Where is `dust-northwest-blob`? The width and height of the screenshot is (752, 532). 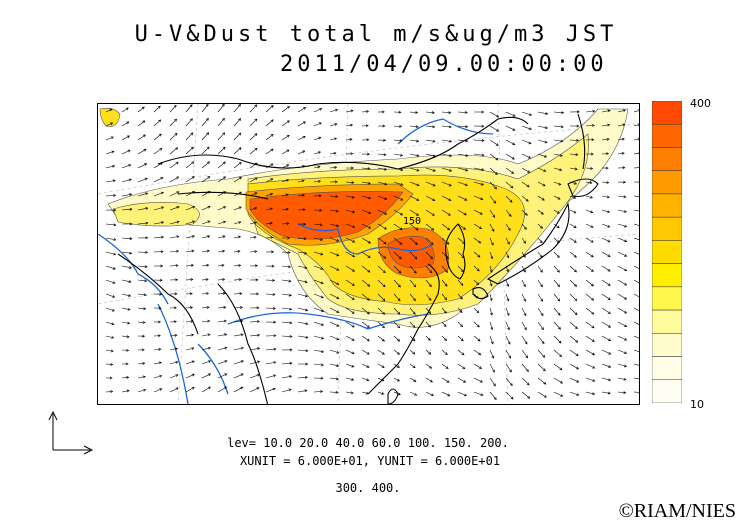 dust-northwest-blob is located at coordinates (110, 117).